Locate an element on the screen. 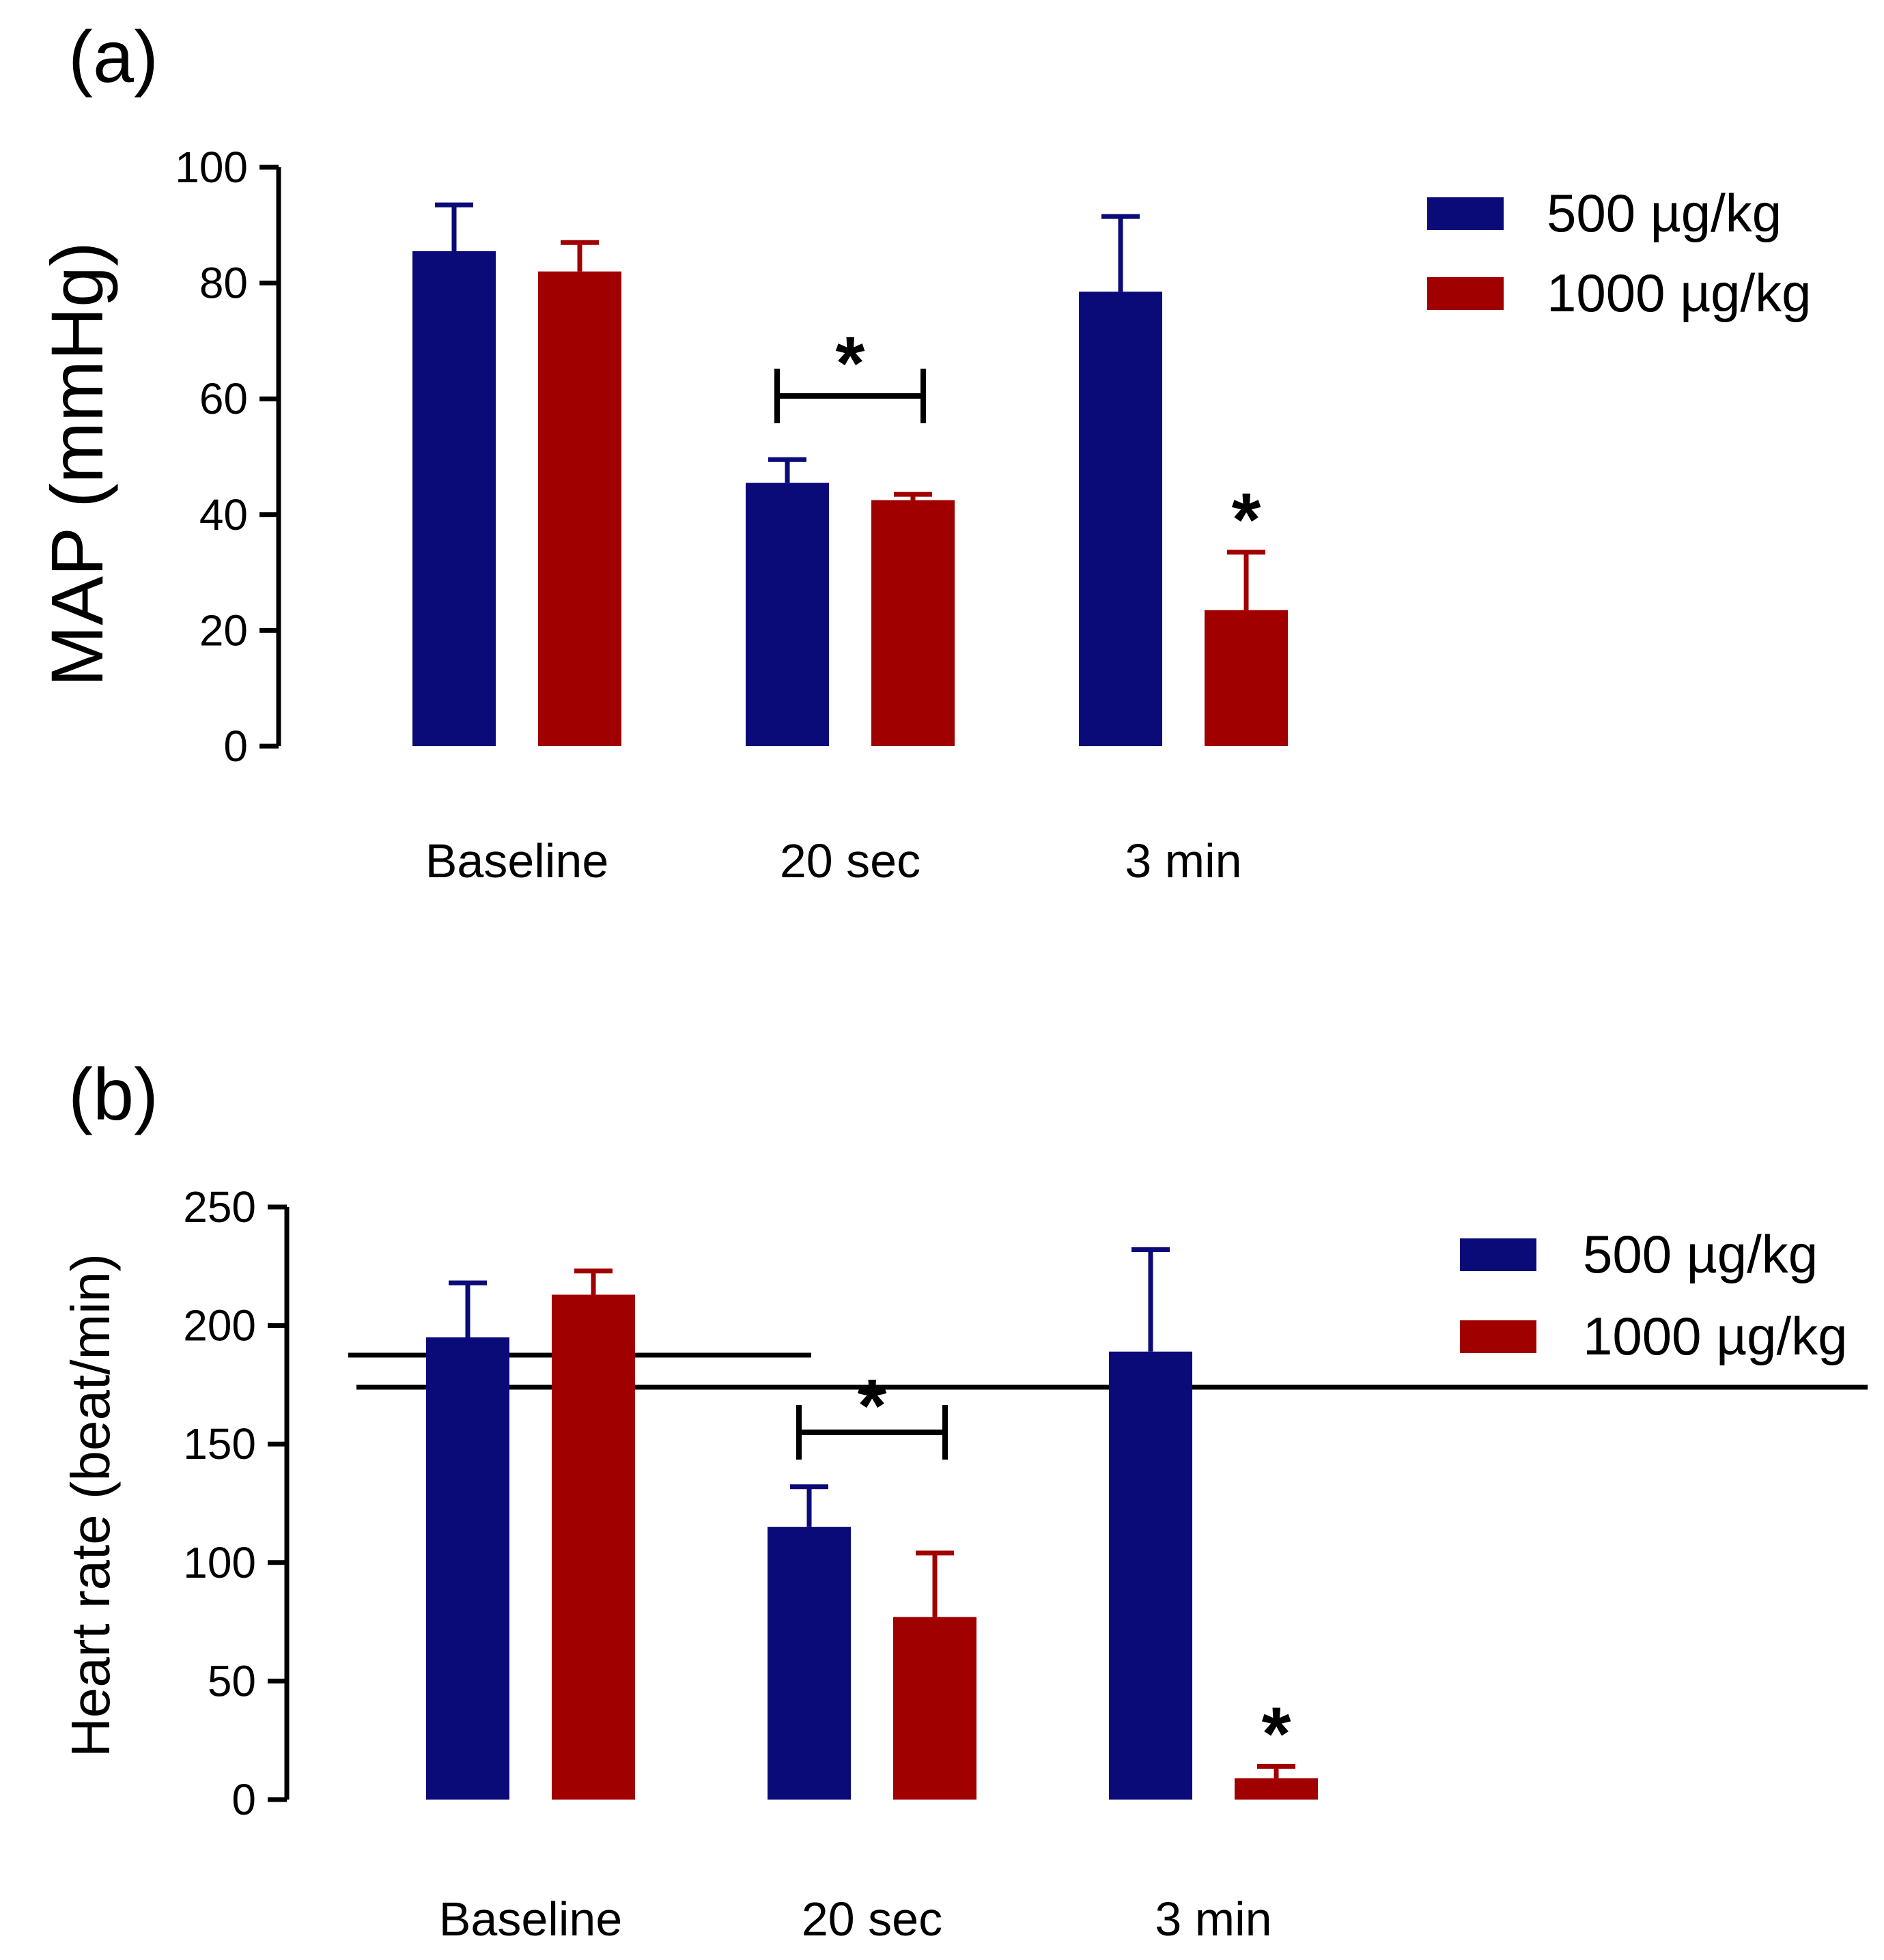  y-axis-title: Heart rate (beat/min) is located at coordinates (90, 1505).